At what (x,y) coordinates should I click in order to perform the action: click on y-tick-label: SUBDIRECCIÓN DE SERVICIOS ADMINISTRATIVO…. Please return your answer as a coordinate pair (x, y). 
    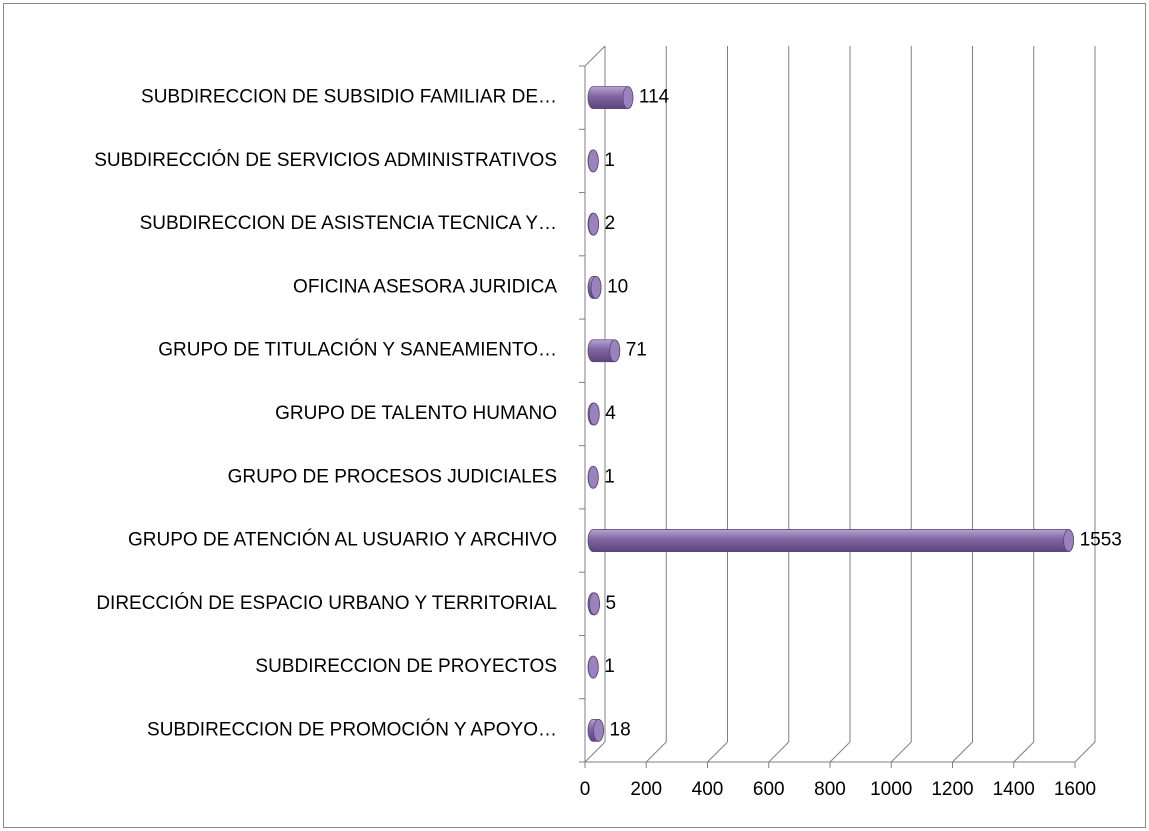
    Looking at the image, I should click on (325, 160).